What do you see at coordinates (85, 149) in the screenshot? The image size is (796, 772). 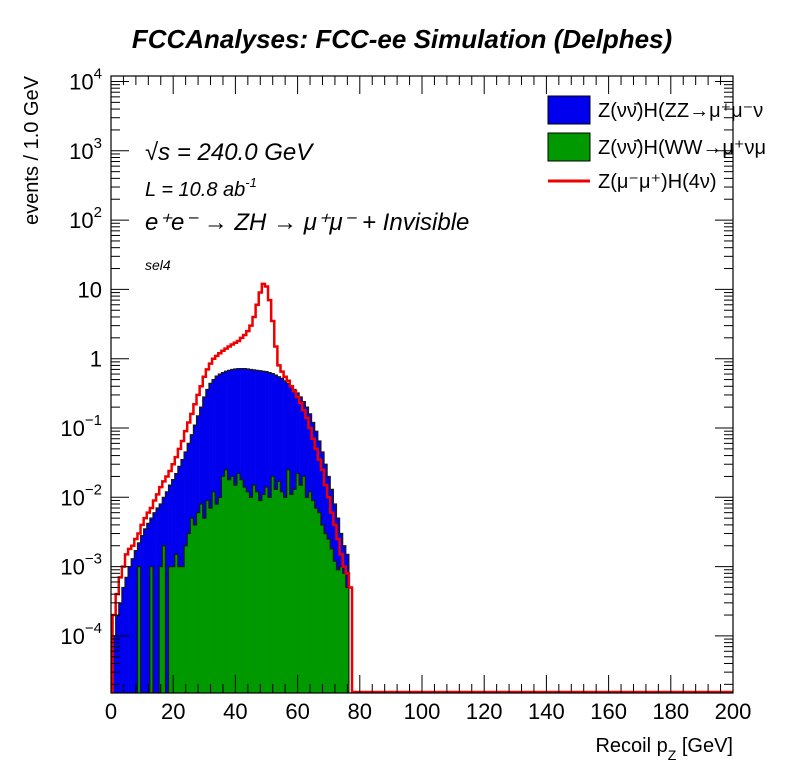 I see `y-tick-label: 10³` at bounding box center [85, 149].